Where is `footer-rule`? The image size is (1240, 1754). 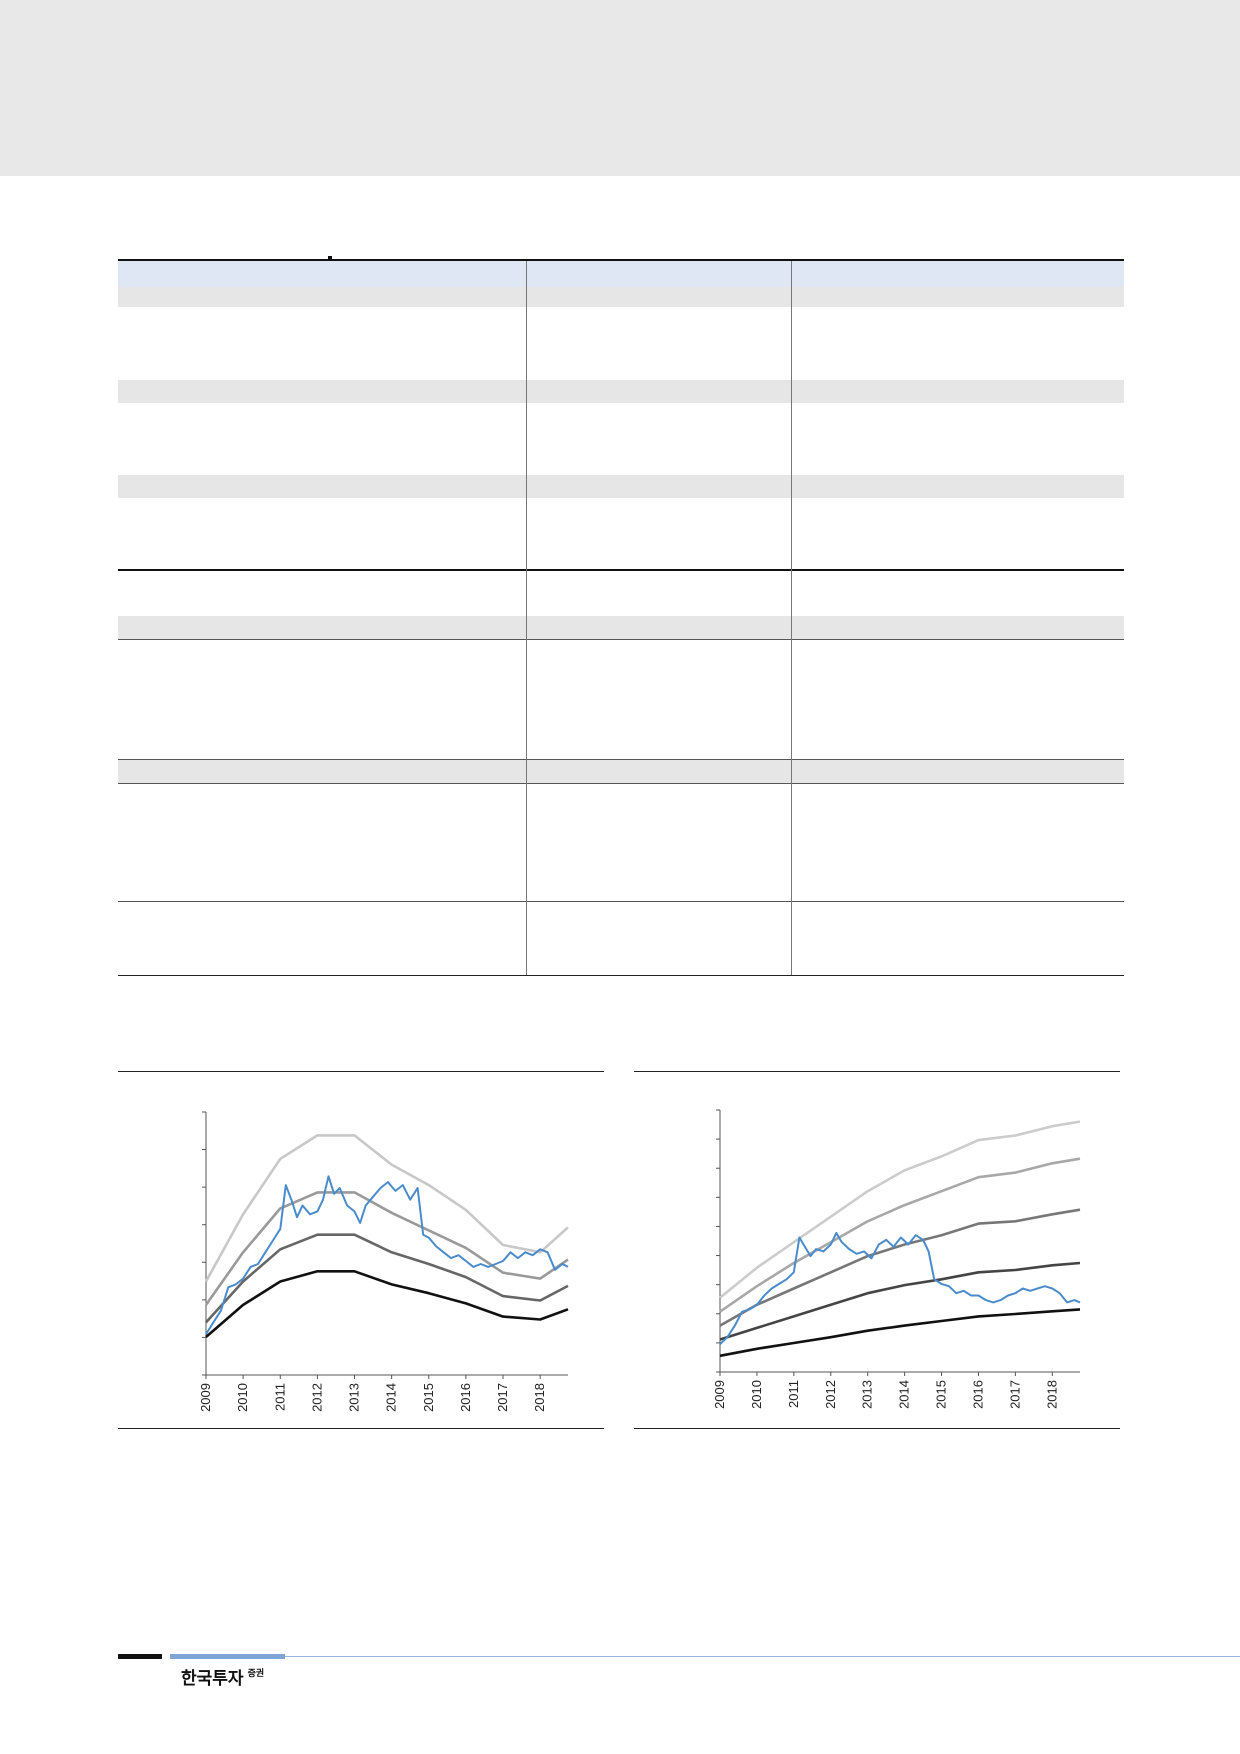
footer-rule is located at coordinates (762, 1656).